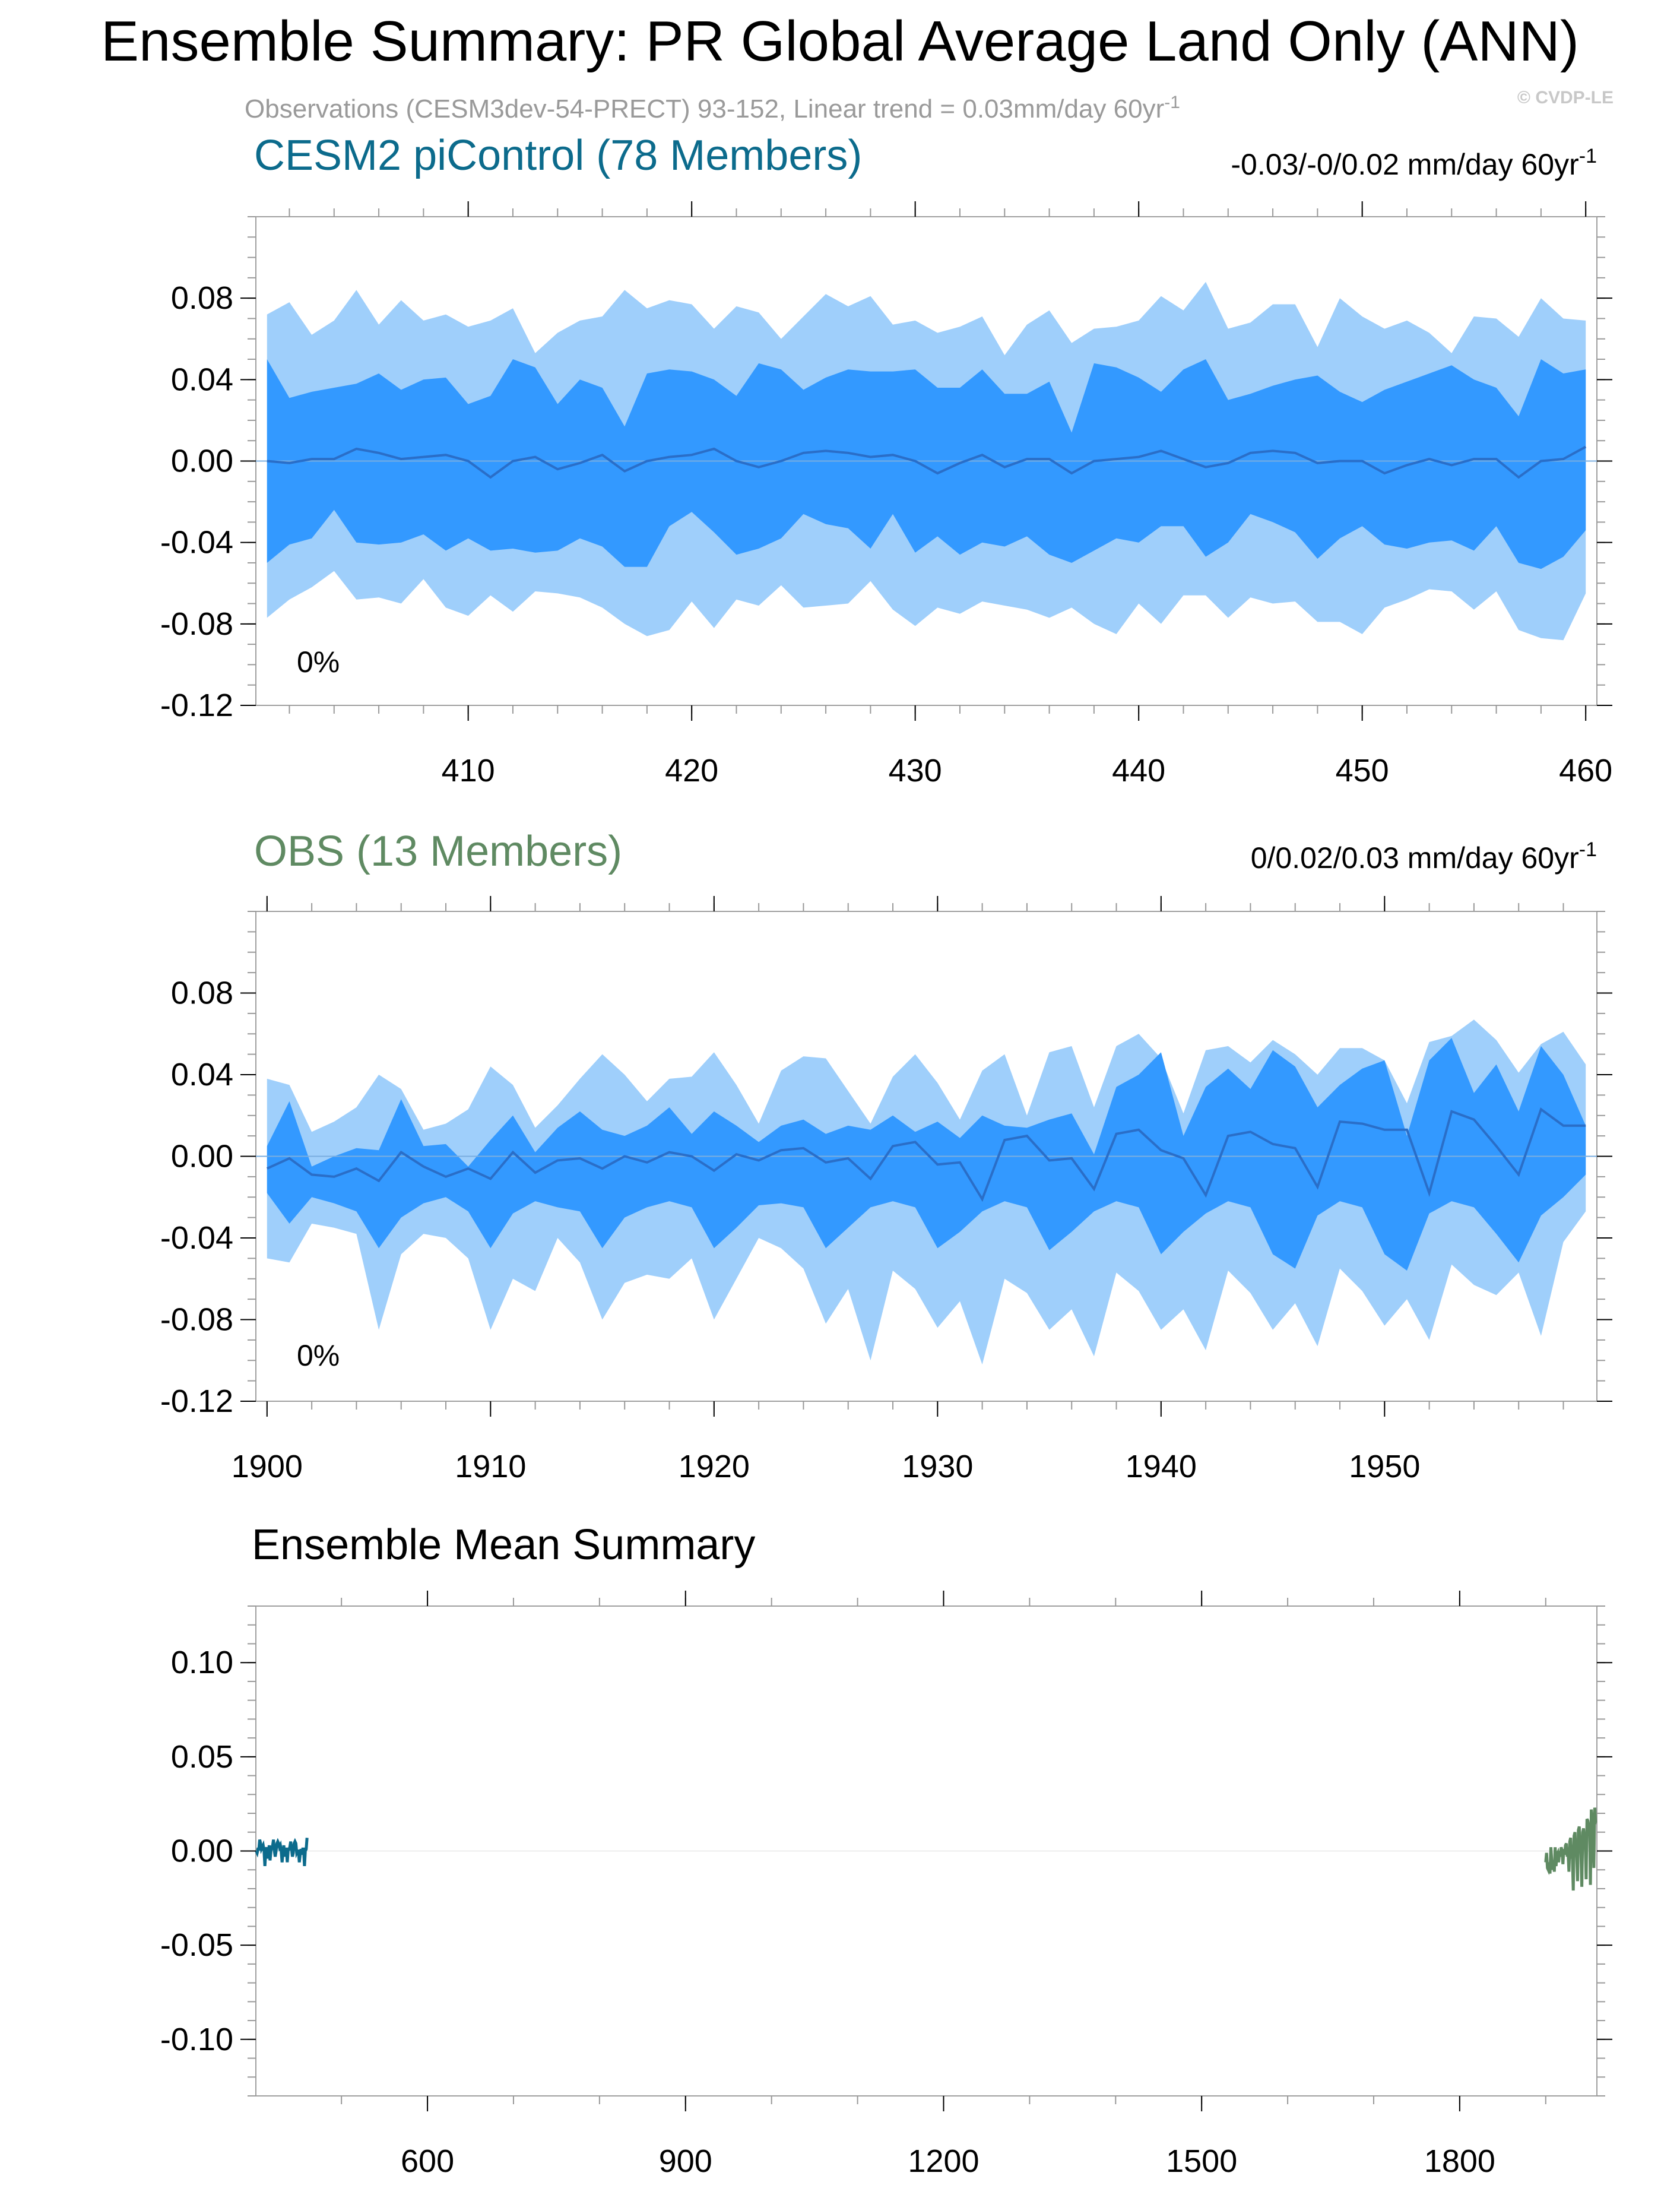 The width and height of the screenshot is (1680, 2201). I want to click on x-tick-label: 1930, so click(937, 1466).